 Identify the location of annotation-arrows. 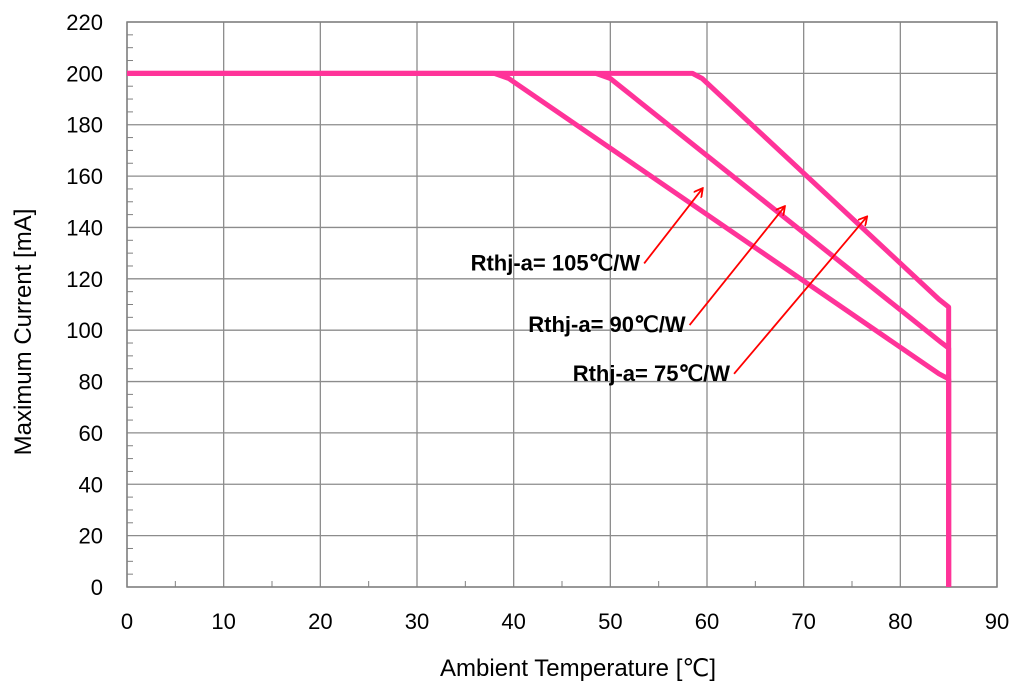
(754, 282).